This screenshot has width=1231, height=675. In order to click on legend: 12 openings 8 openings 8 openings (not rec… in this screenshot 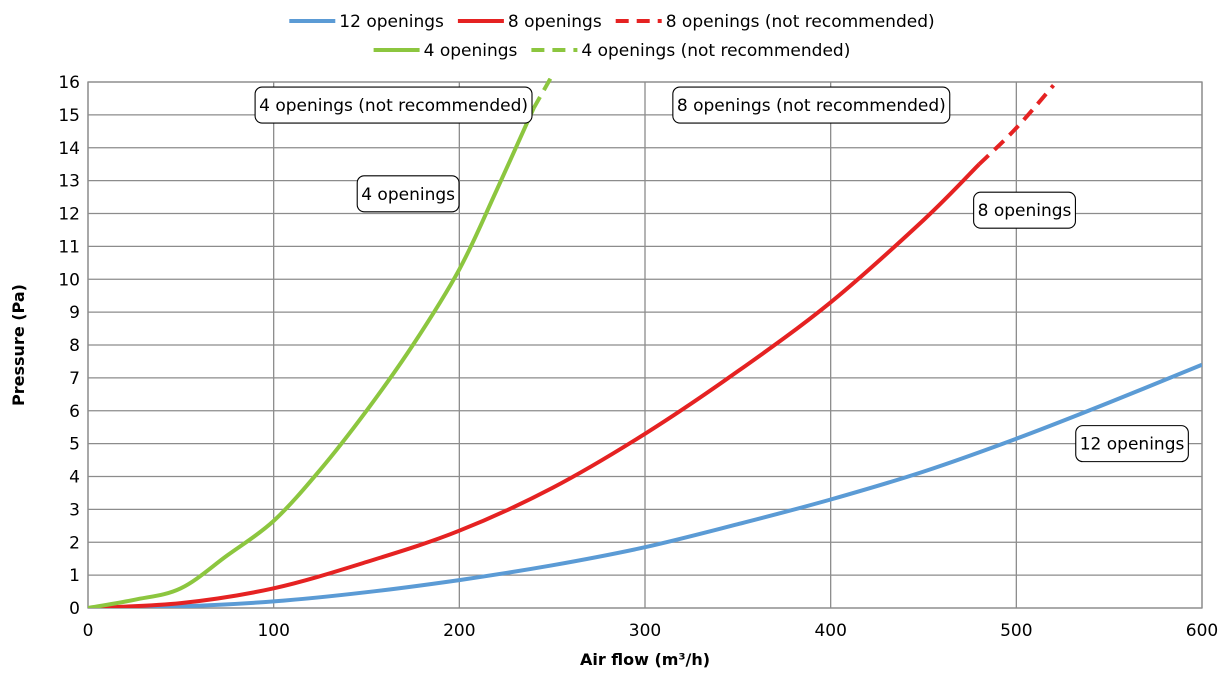, I will do `click(612, 36)`.